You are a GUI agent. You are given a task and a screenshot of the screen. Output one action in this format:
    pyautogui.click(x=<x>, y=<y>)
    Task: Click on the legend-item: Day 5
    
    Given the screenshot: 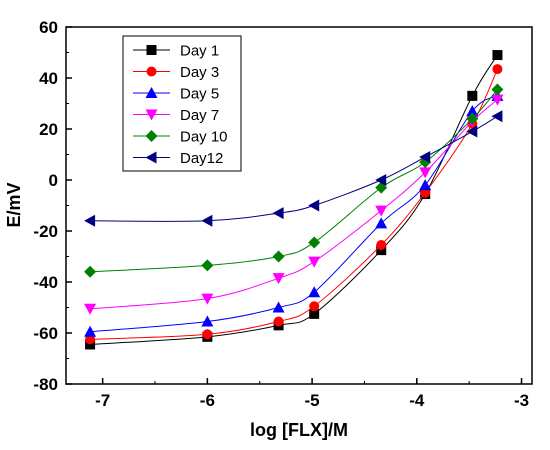 What is the action you would take?
    pyautogui.click(x=176, y=94)
    